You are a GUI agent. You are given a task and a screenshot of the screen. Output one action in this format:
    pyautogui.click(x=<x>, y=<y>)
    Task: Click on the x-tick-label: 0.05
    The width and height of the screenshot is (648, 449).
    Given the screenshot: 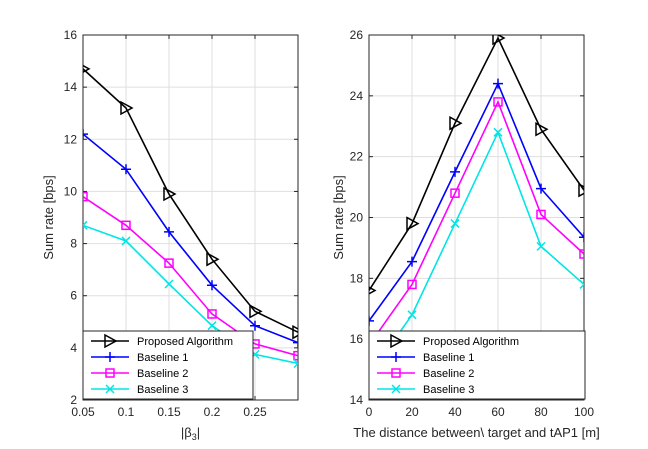 What is the action you would take?
    pyautogui.click(x=83, y=412)
    